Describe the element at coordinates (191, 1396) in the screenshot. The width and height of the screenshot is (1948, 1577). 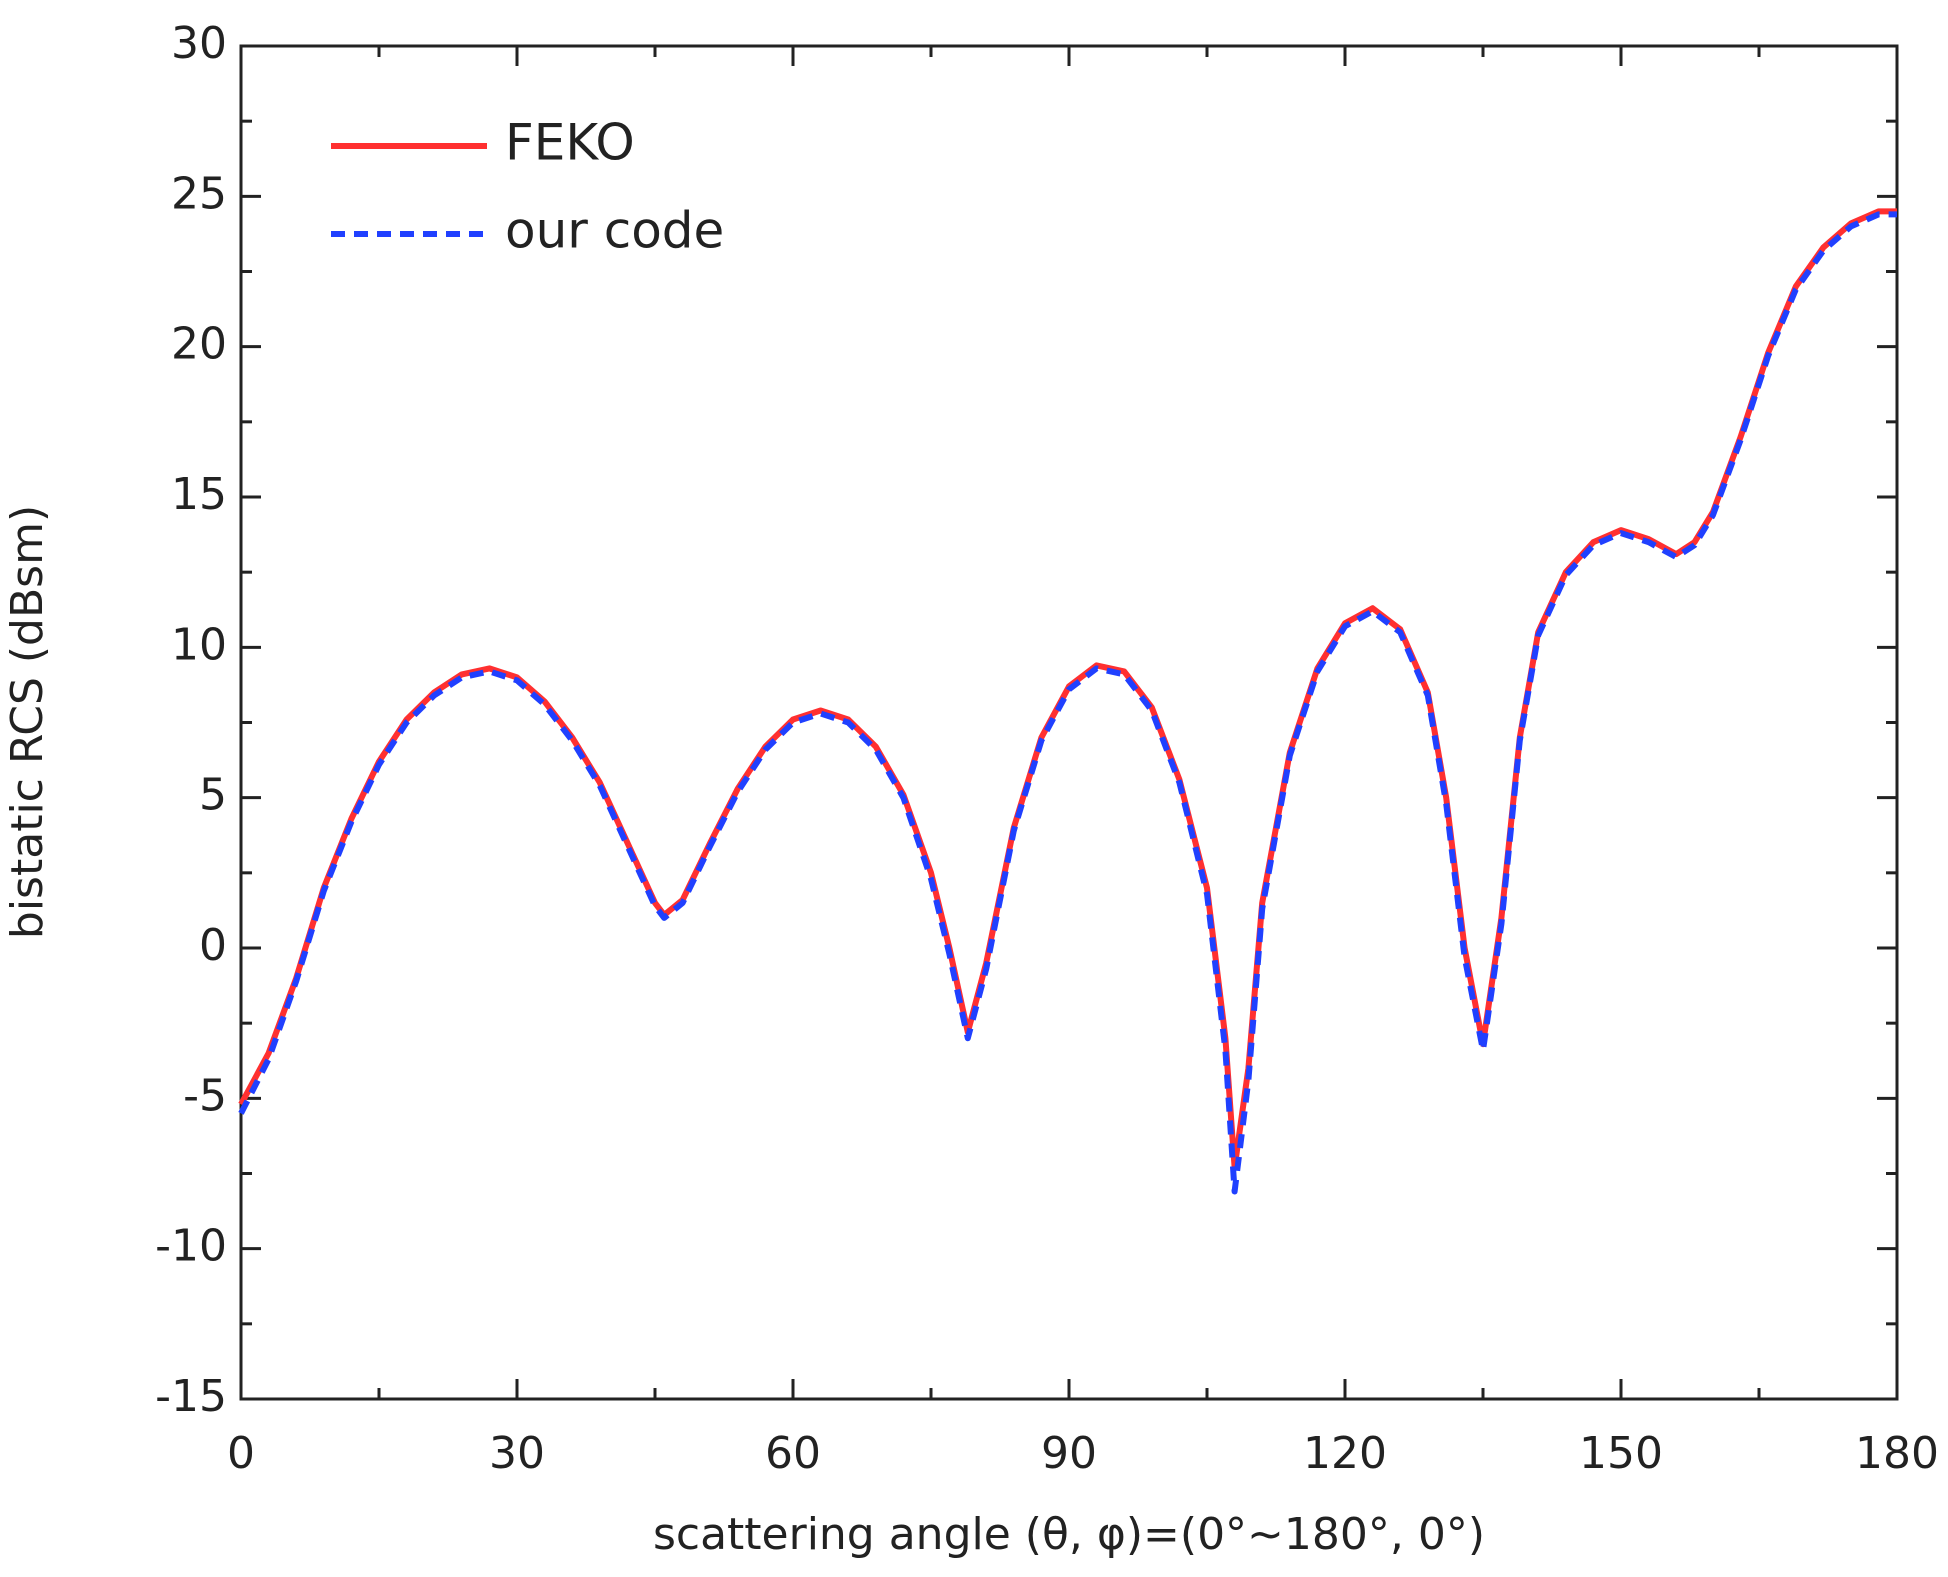
I see `y-tick-label: -15` at that location.